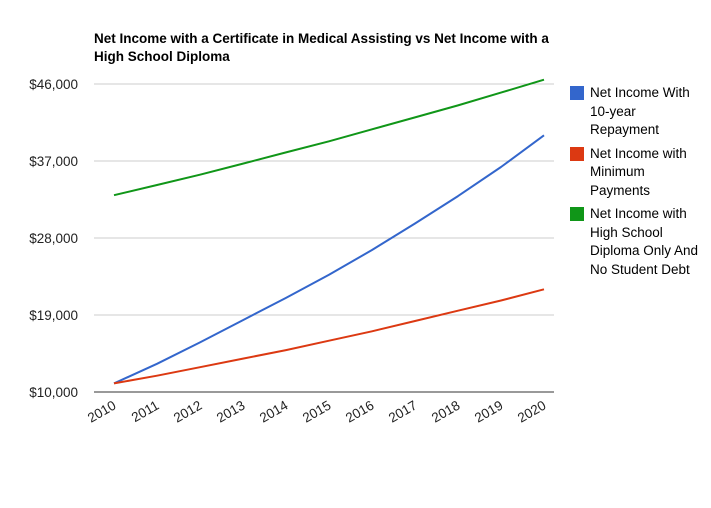 The image size is (711, 508). I want to click on legend-label: Net Income With 10-year Repayment, so click(640, 111).